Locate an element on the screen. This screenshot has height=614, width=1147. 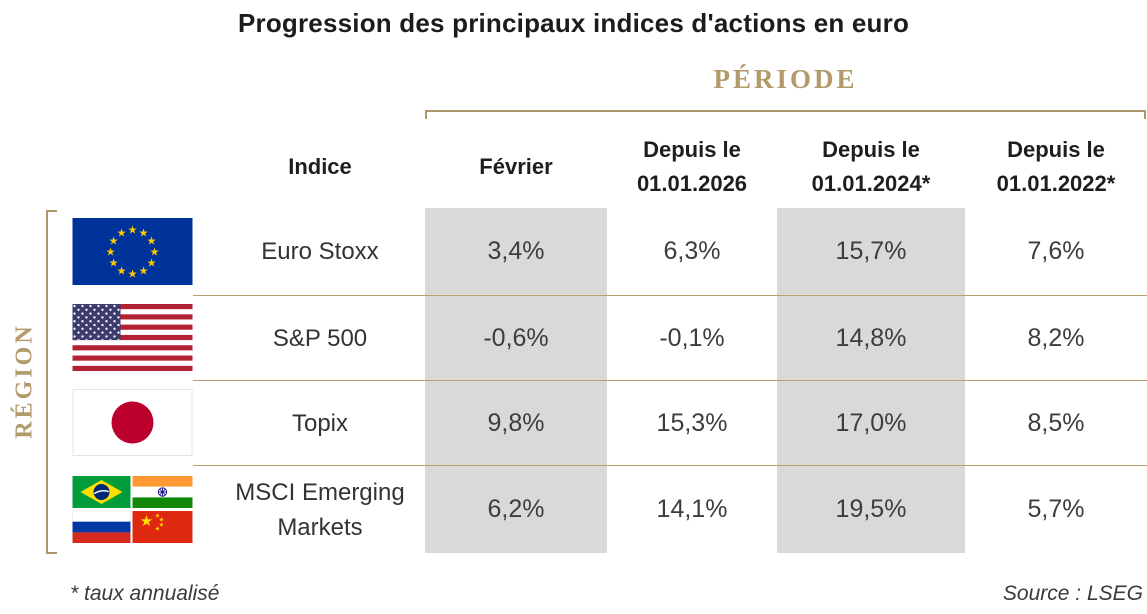
column-header-line: Février is located at coordinates (516, 166).